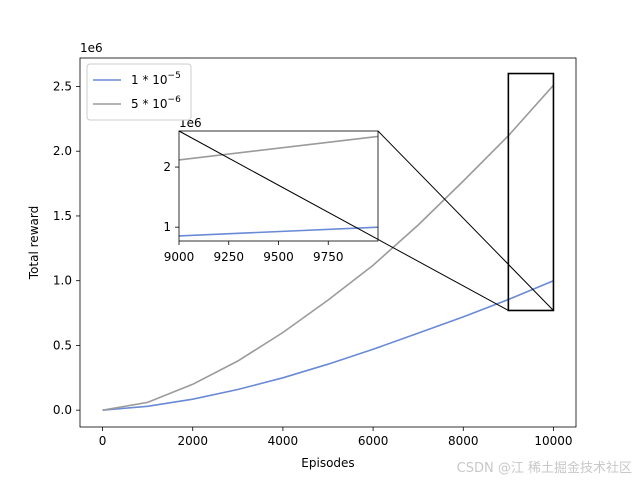  What do you see at coordinates (167, 167) in the screenshot?
I see `inset-y-tick-label: 2` at bounding box center [167, 167].